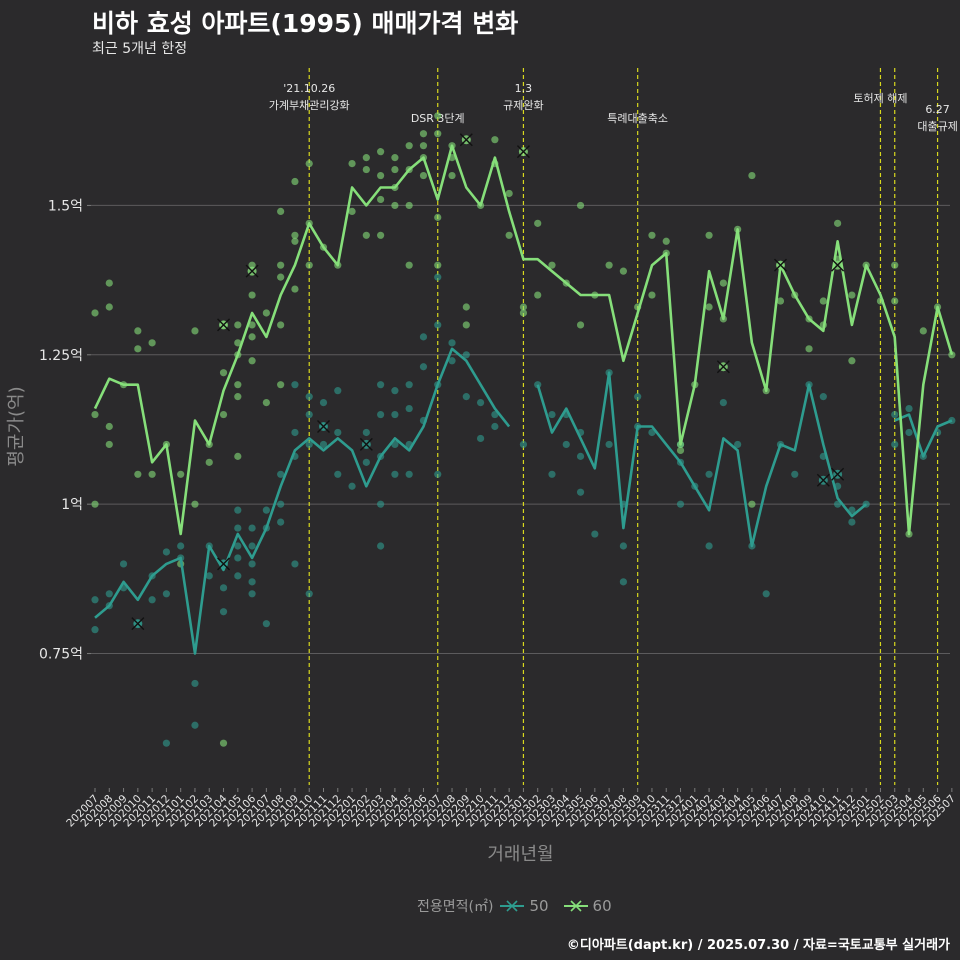  What do you see at coordinates (455, 907) in the screenshot?
I see `legend-title: 전용면적(㎡)` at bounding box center [455, 907].